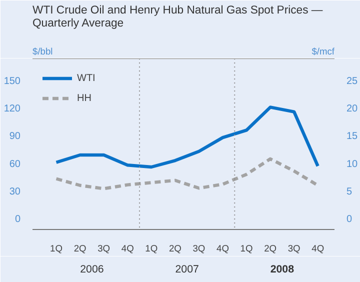 The height and width of the screenshot is (282, 360). What do you see at coordinates (12, 109) in the screenshot?
I see `y-tick-label: 120` at bounding box center [12, 109].